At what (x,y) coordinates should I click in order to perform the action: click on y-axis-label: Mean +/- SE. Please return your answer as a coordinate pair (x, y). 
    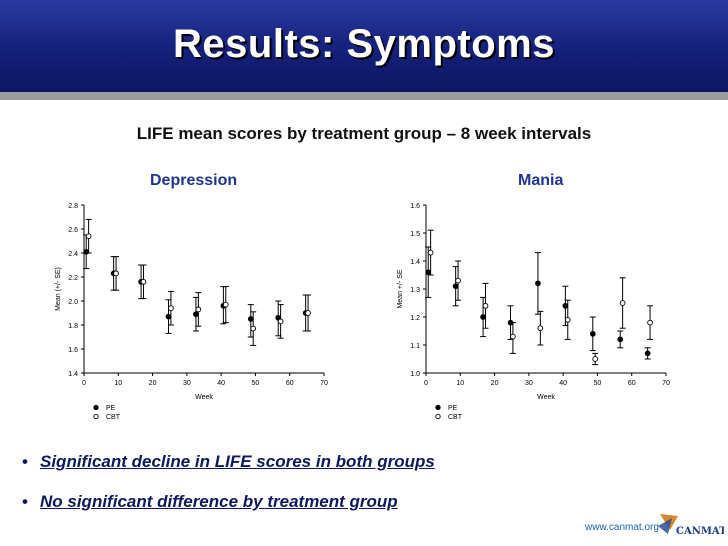
    Looking at the image, I should click on (400, 288).